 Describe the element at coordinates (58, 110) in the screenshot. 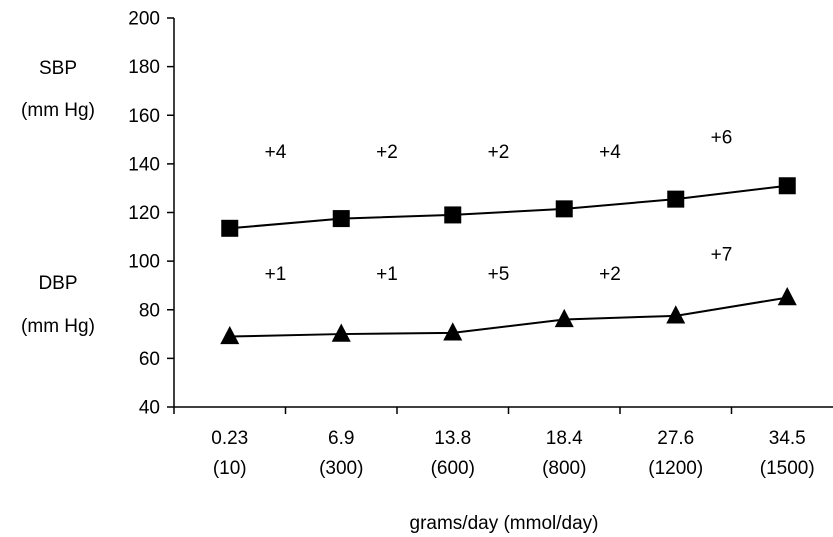

I see `sbp-unit-label: (mm Hg)` at that location.